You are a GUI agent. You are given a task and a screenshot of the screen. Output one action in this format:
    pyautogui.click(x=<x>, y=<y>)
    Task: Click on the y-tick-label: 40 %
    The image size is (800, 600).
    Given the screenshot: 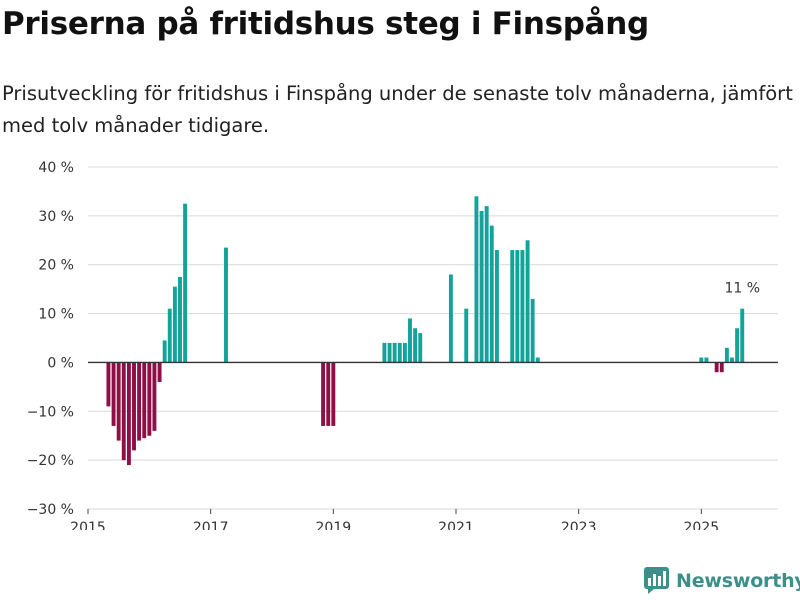 What is the action you would take?
    pyautogui.click(x=56, y=168)
    